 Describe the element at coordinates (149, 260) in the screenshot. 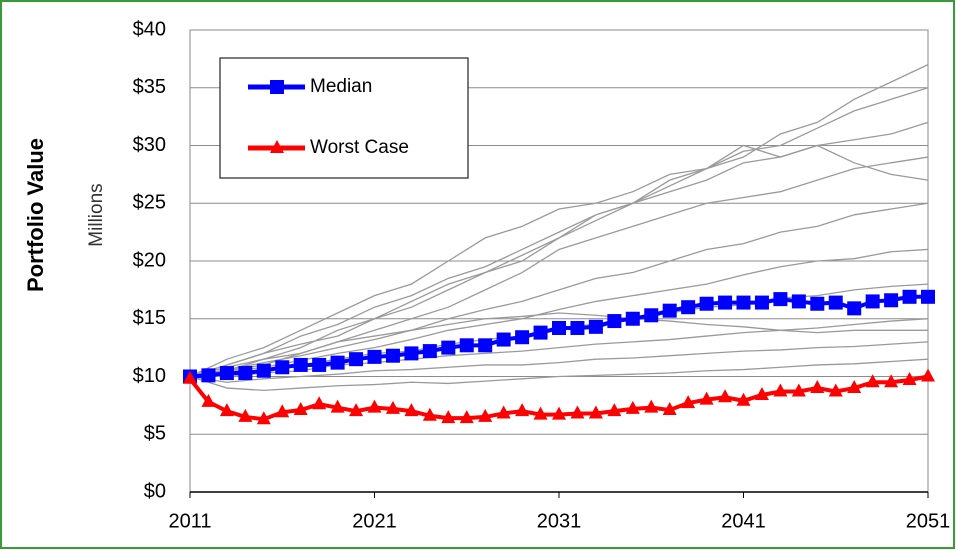

I see `y-tick-label: $20` at that location.